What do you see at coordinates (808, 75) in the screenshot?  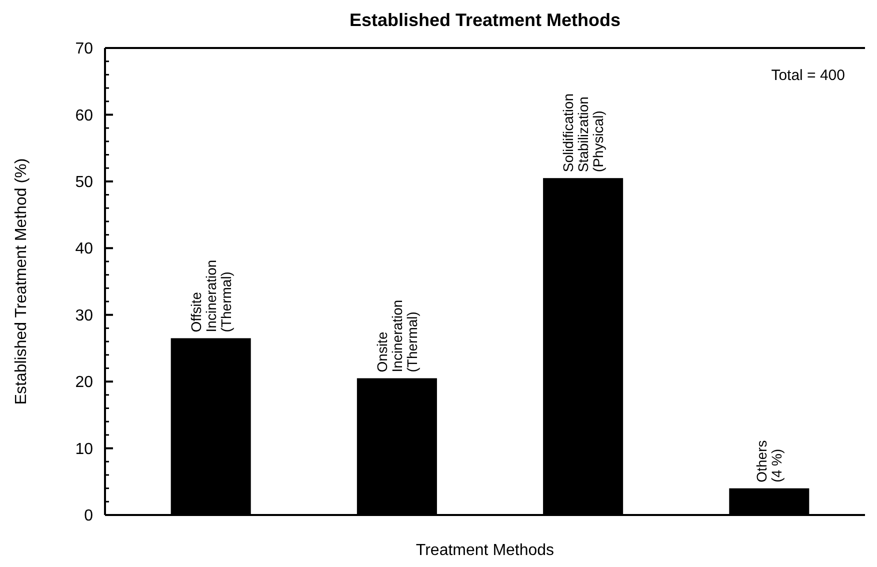 I see `annotation: Total = 400` at bounding box center [808, 75].